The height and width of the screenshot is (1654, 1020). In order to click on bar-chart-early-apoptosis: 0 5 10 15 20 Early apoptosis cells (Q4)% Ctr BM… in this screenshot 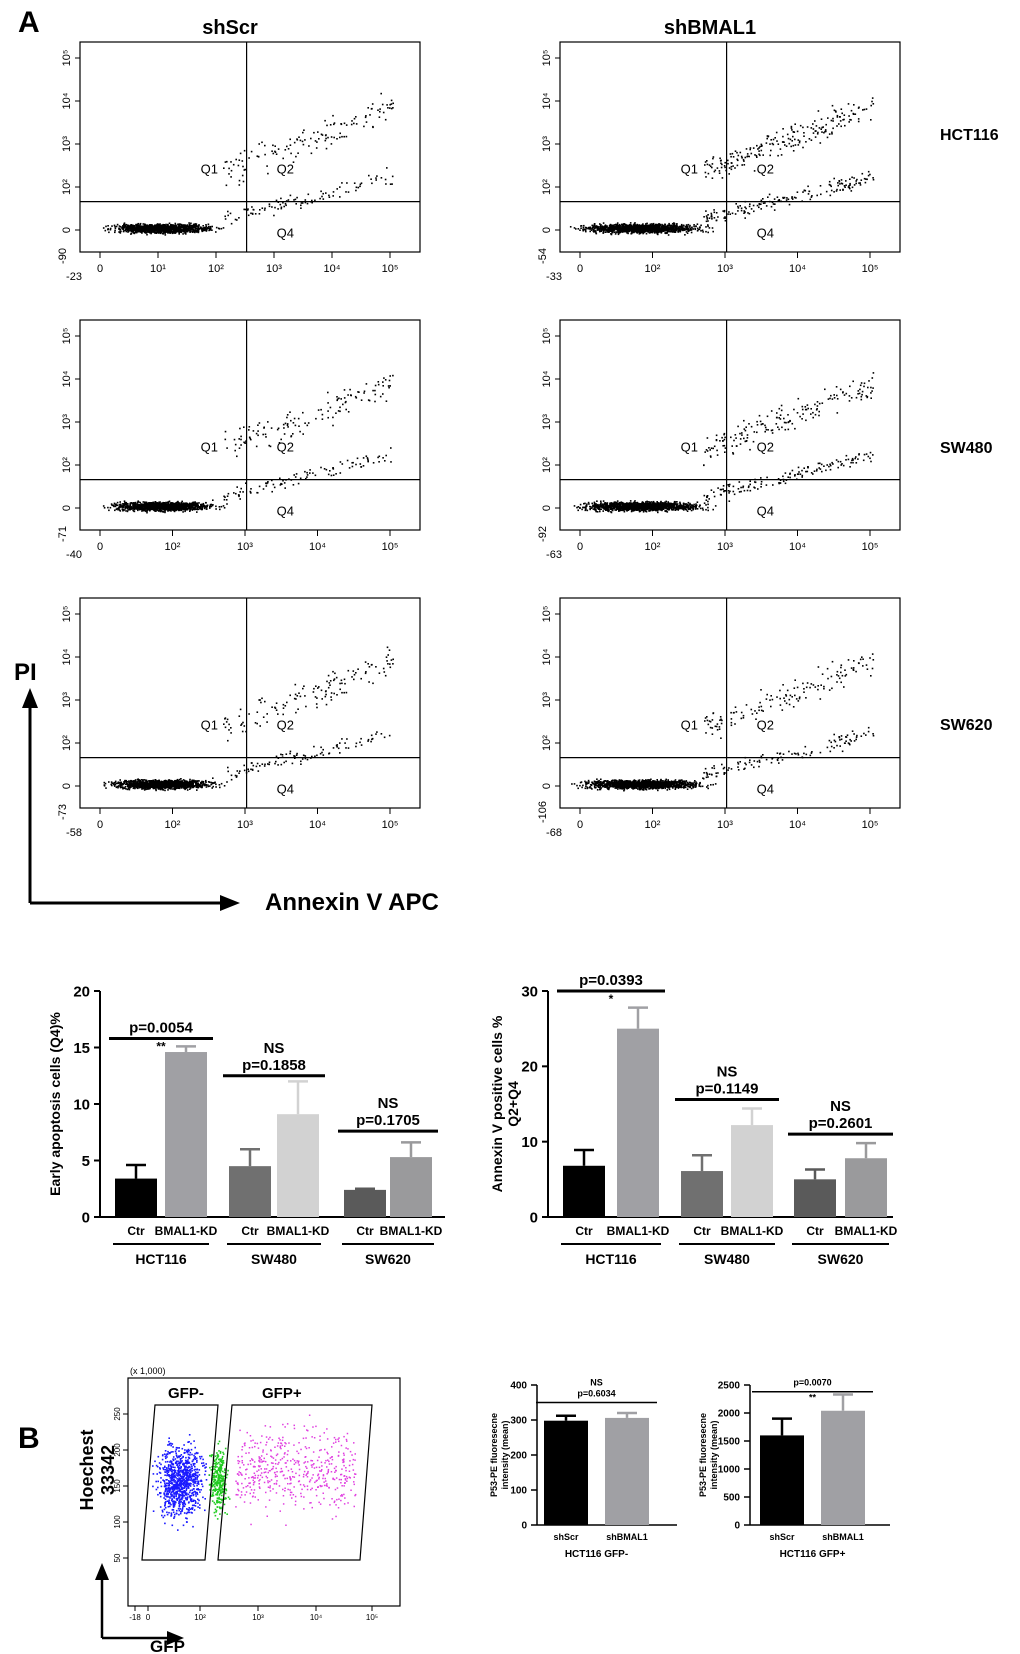, I will do `click(246, 1125)`.